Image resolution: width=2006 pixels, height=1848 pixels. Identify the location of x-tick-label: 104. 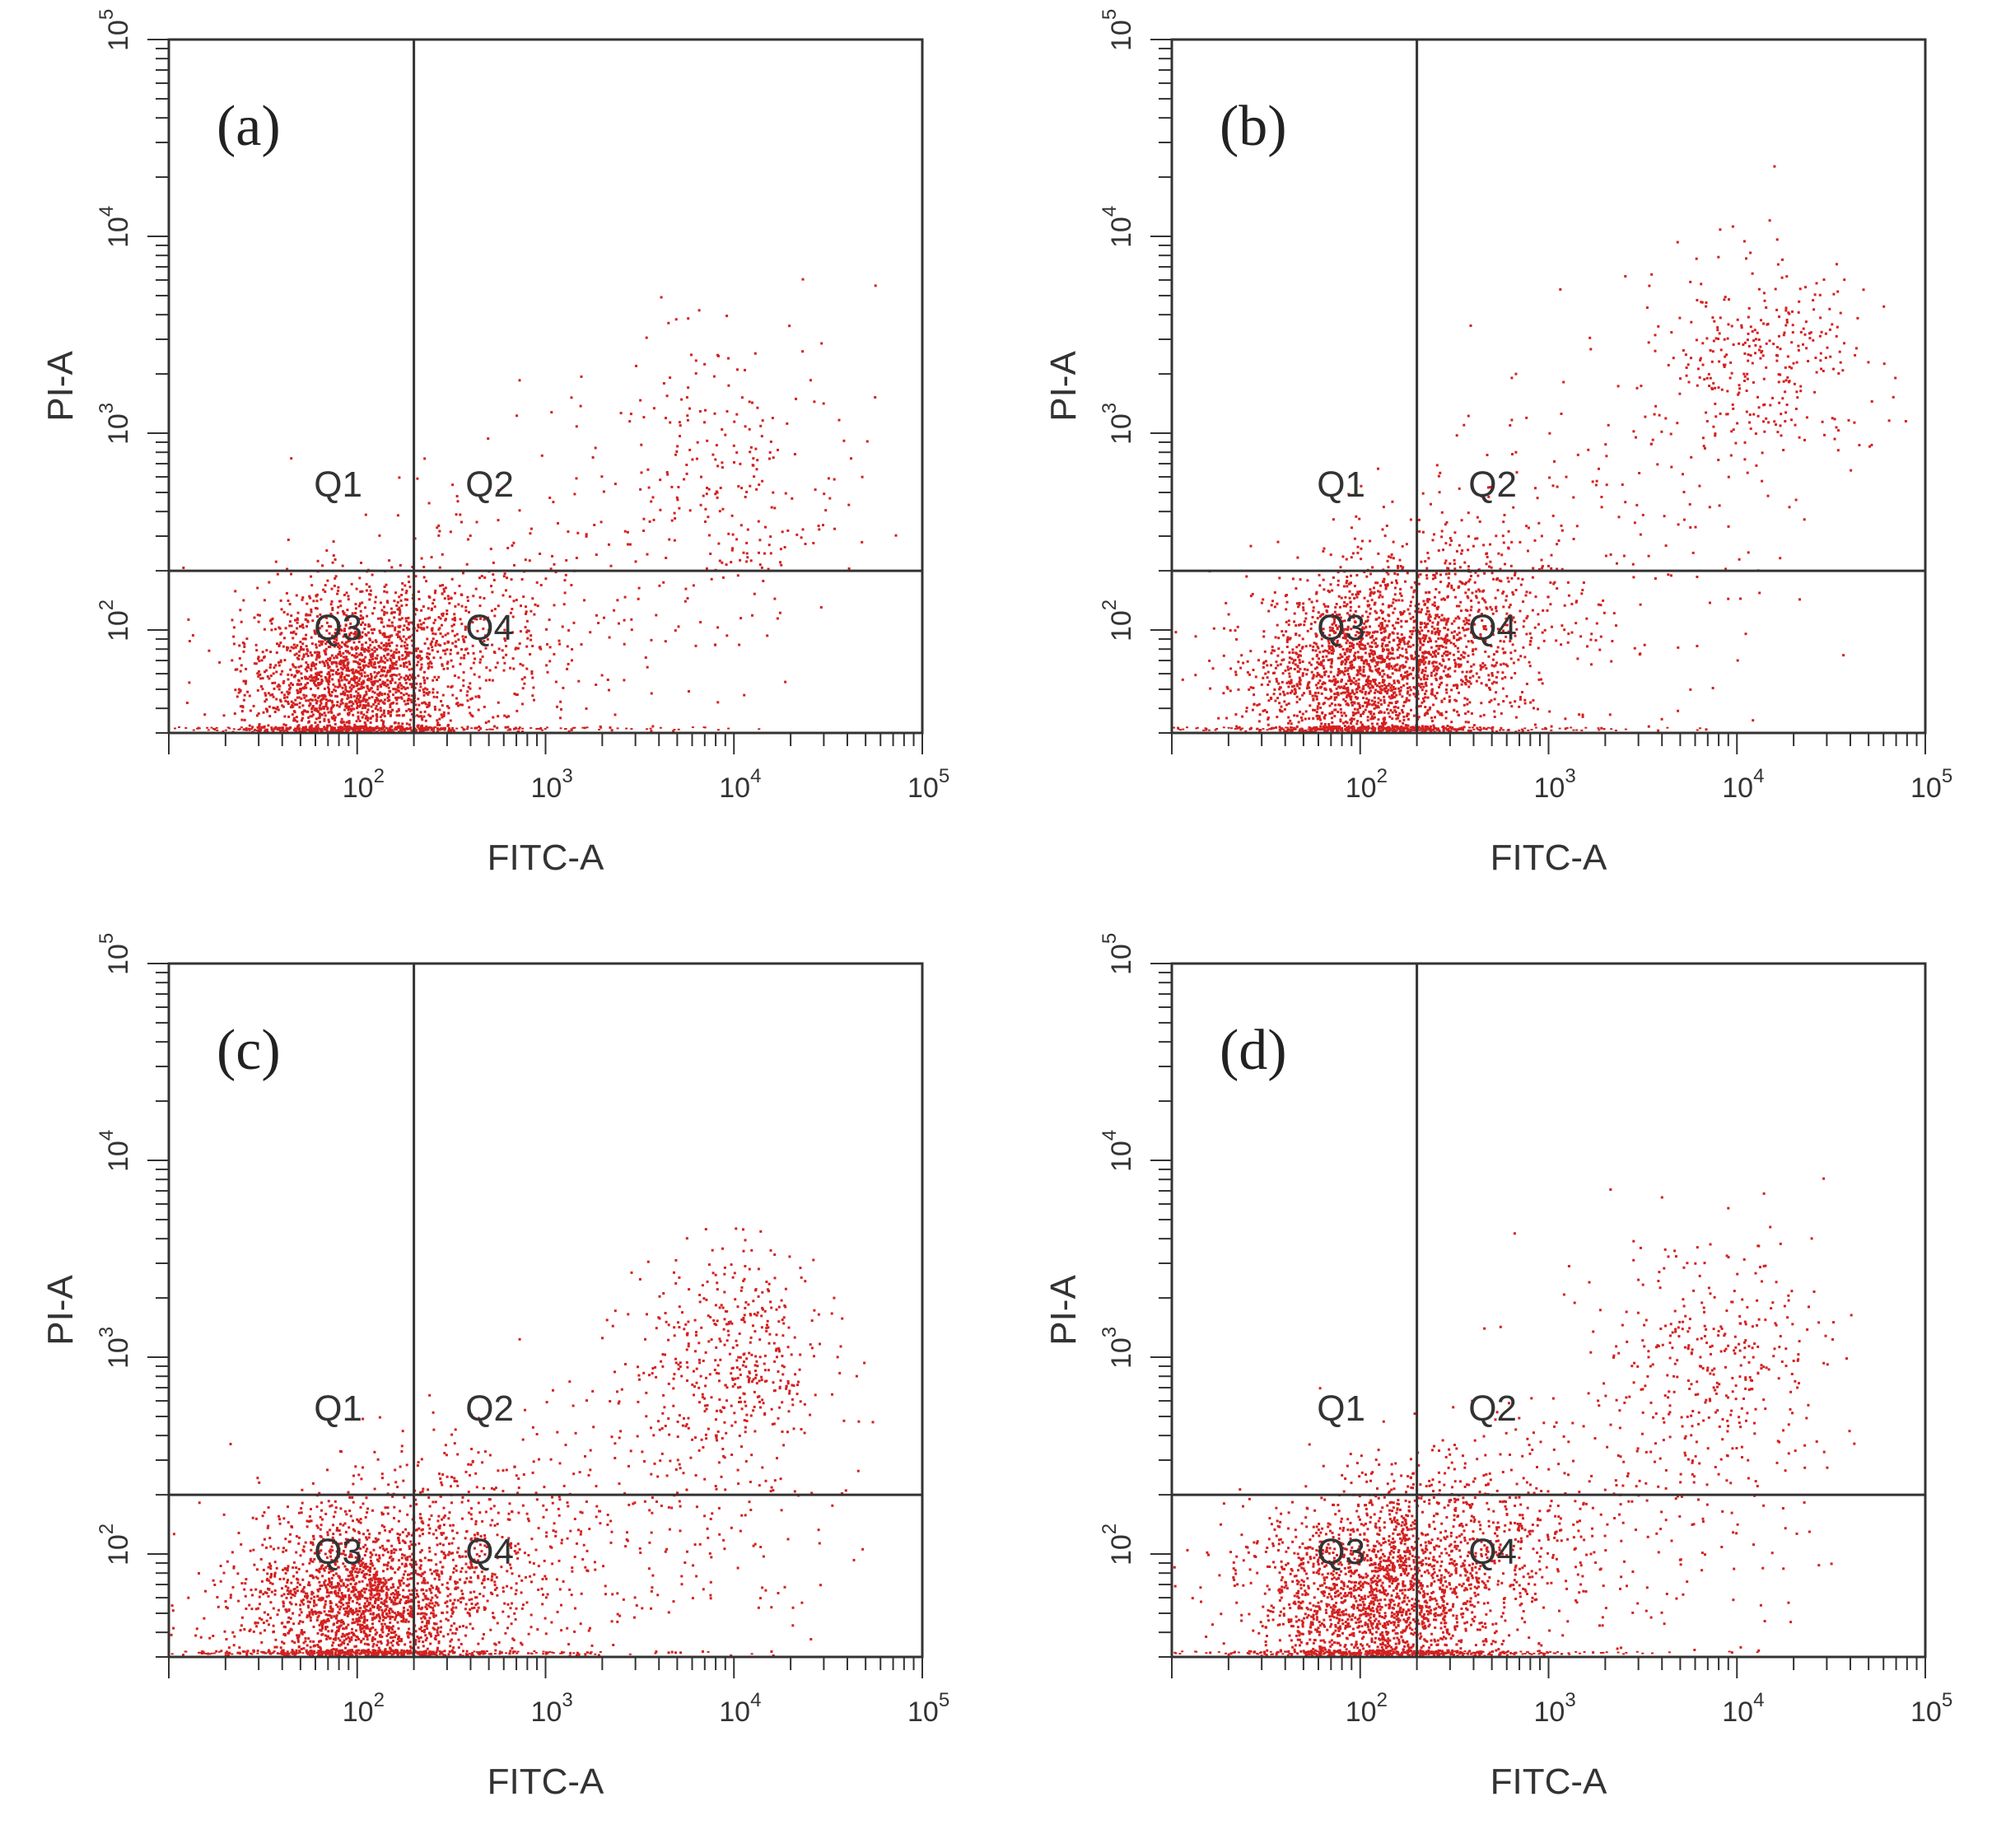
(740, 784).